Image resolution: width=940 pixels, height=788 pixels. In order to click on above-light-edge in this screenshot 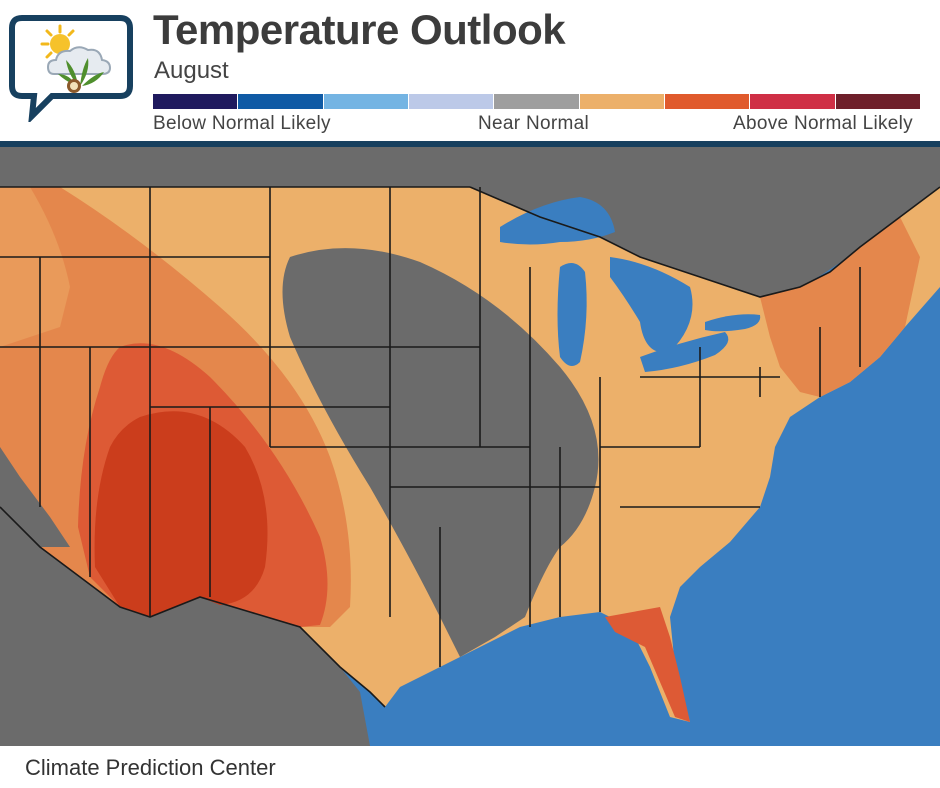, I will do `click(35, 267)`.